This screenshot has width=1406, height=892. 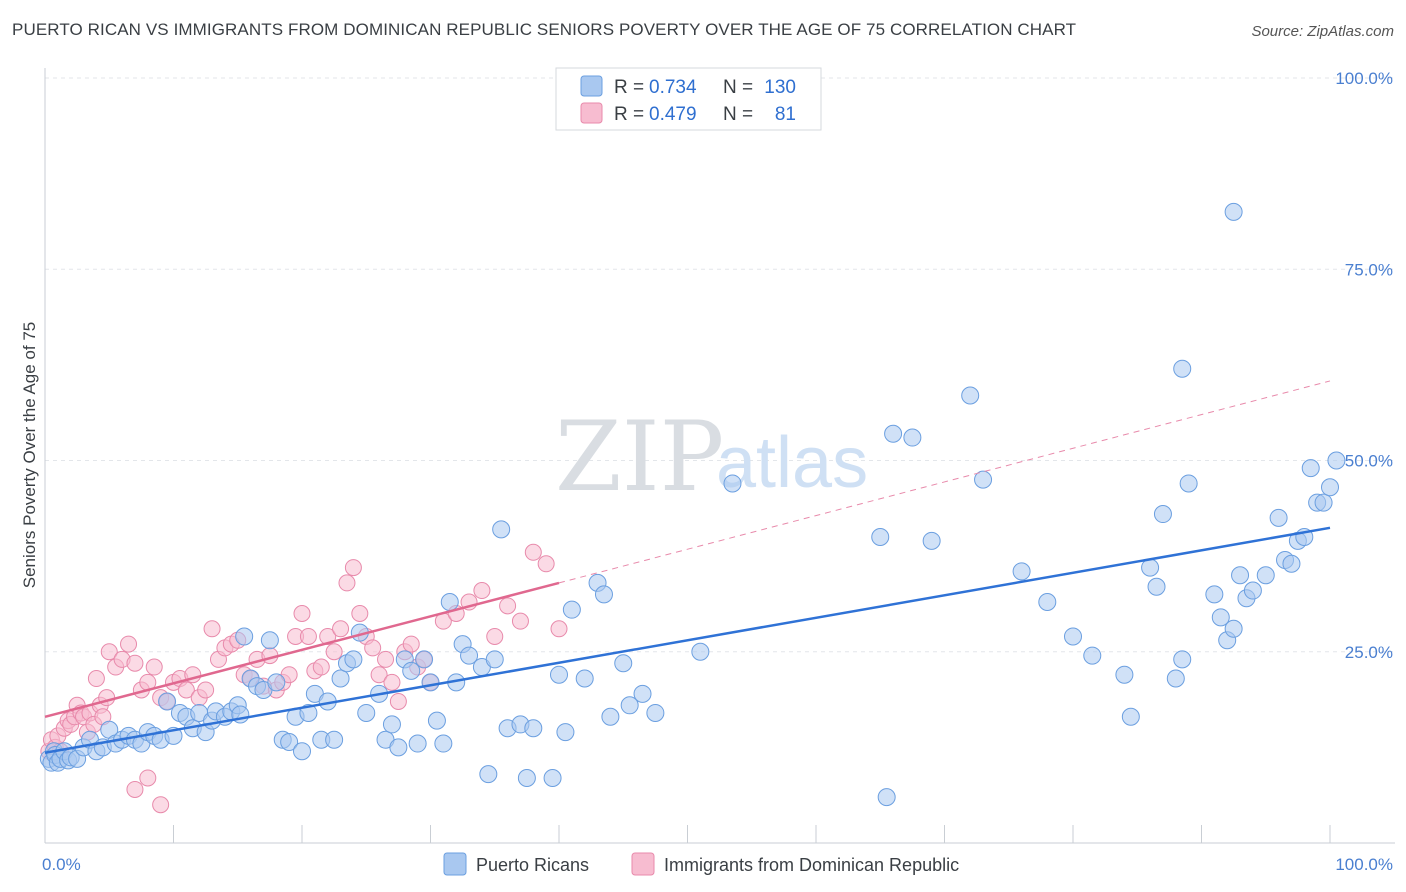 I want to click on watermark-zip-text: ZIP, so click(x=639, y=457).